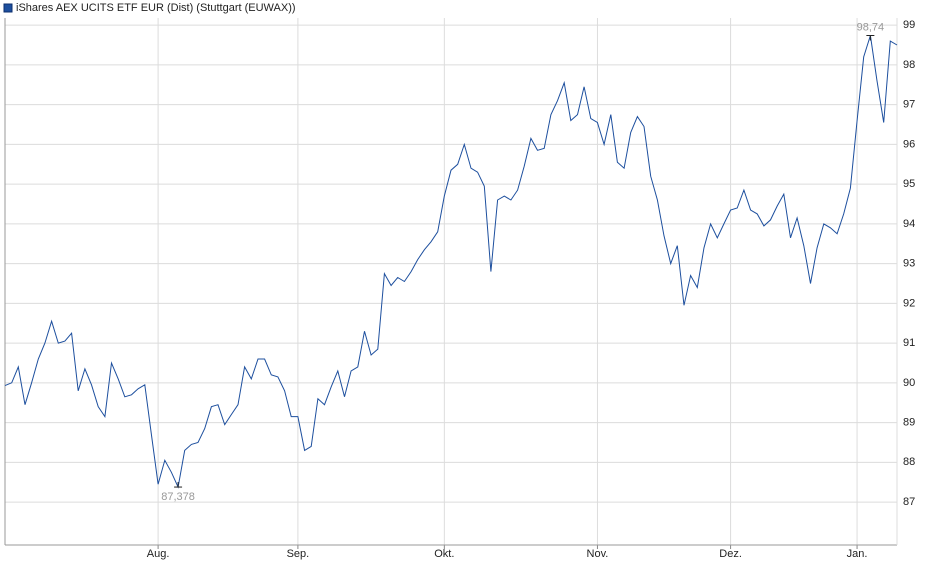 This screenshot has height=584, width=940. I want to click on legend-swatch, so click(8, 8).